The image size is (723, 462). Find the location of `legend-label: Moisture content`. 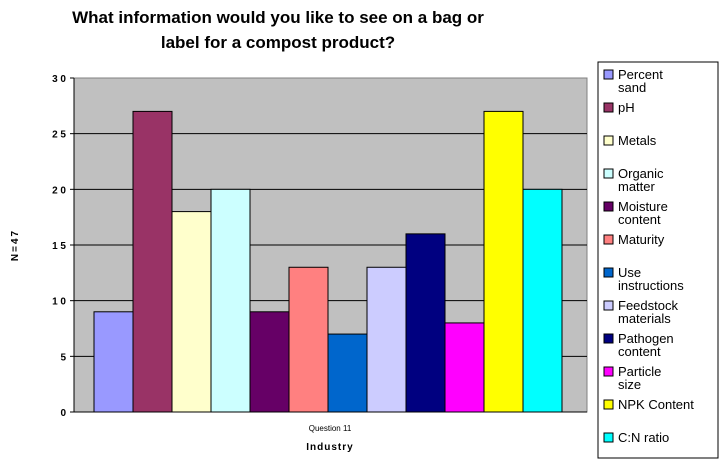

legend-label: Moisture content is located at coordinates (643, 213).